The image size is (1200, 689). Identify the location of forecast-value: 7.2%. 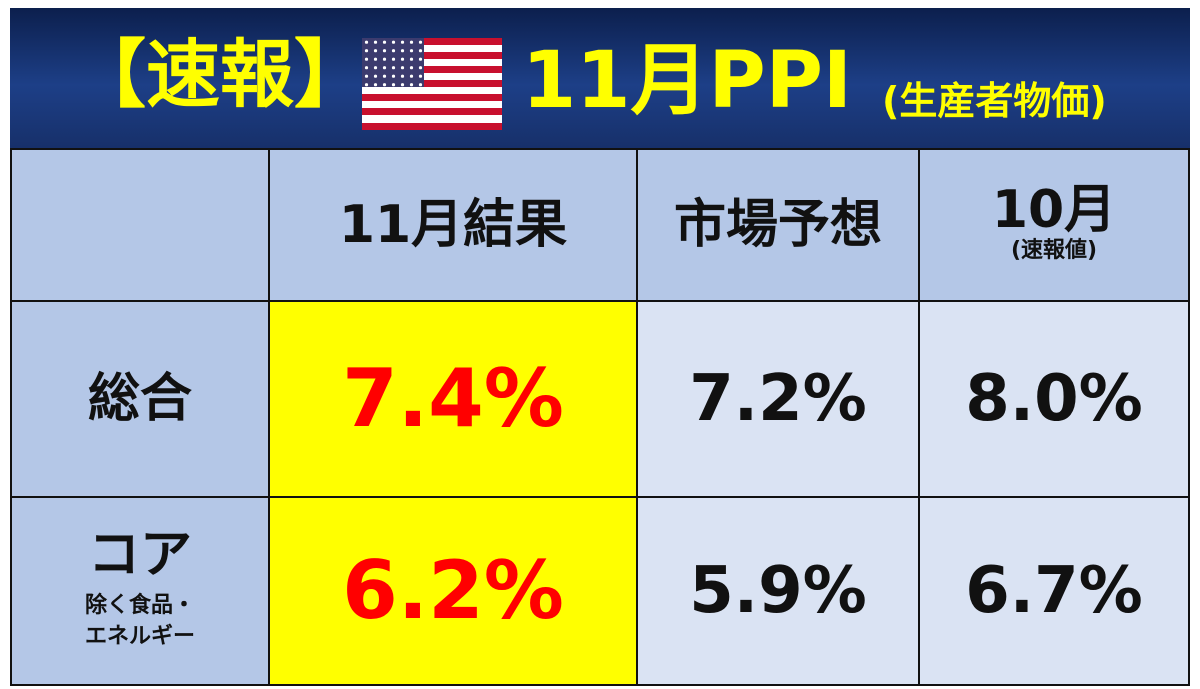
(778, 399).